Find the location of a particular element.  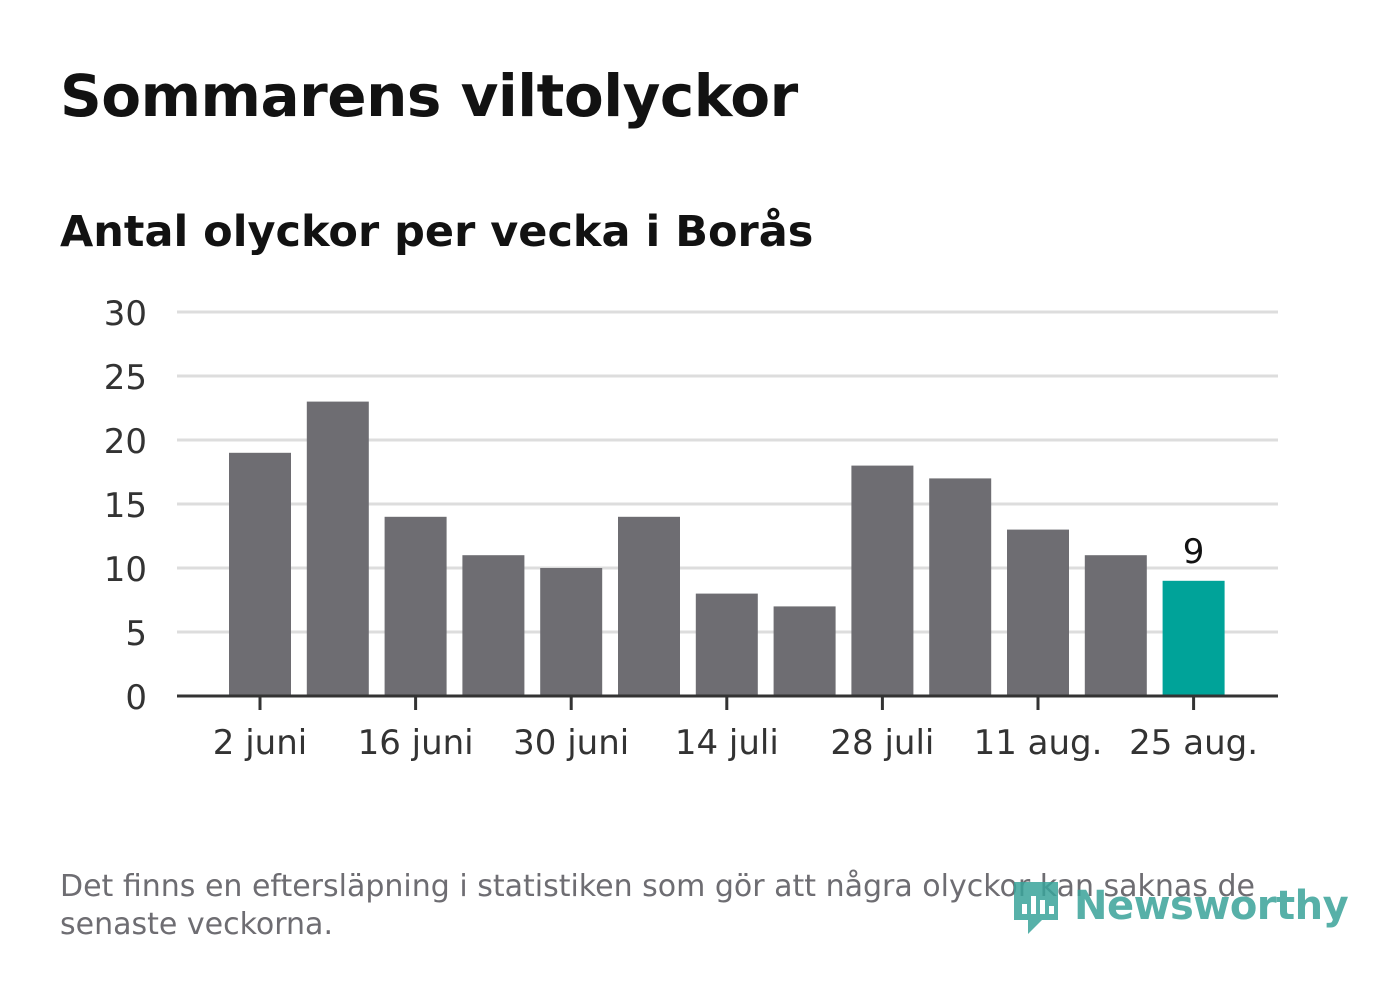

y-tick-label: 30 is located at coordinates (125, 314).